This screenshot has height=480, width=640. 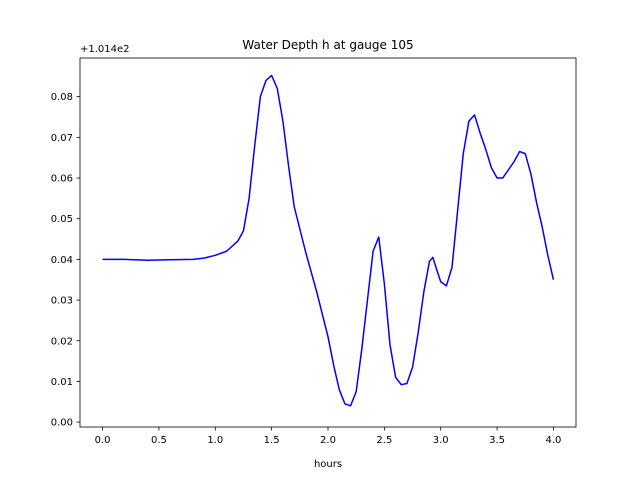 I want to click on x-tick-label: 4.0, so click(x=554, y=440).